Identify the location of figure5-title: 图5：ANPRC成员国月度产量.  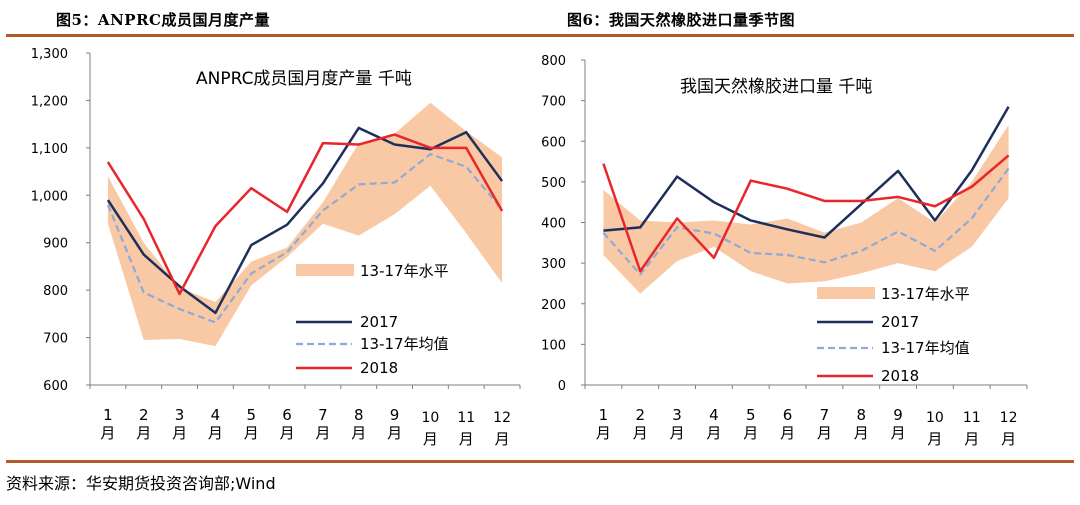
(163, 20).